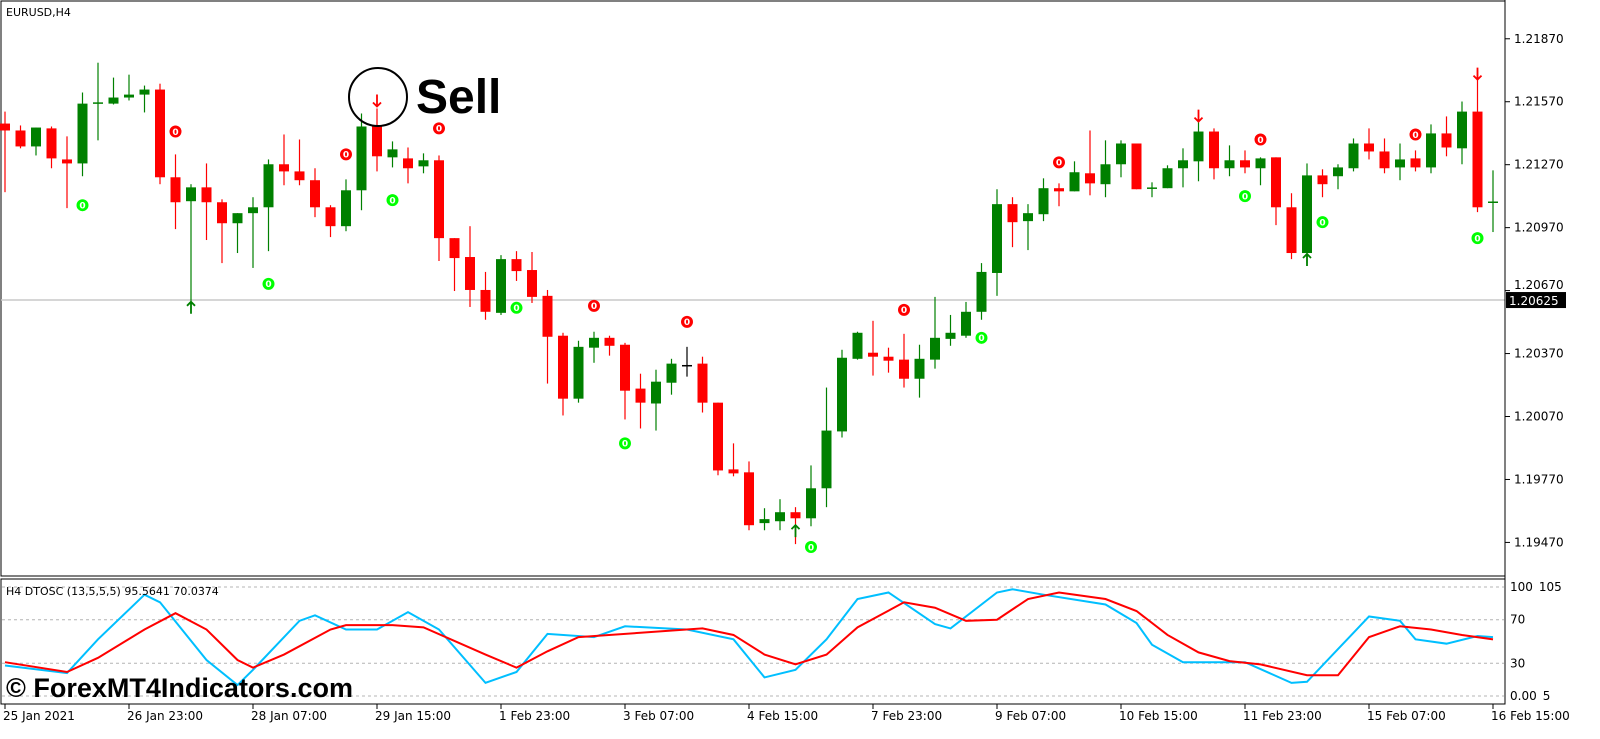  I want to click on price-tick-label: 1.20670, so click(1539, 285).